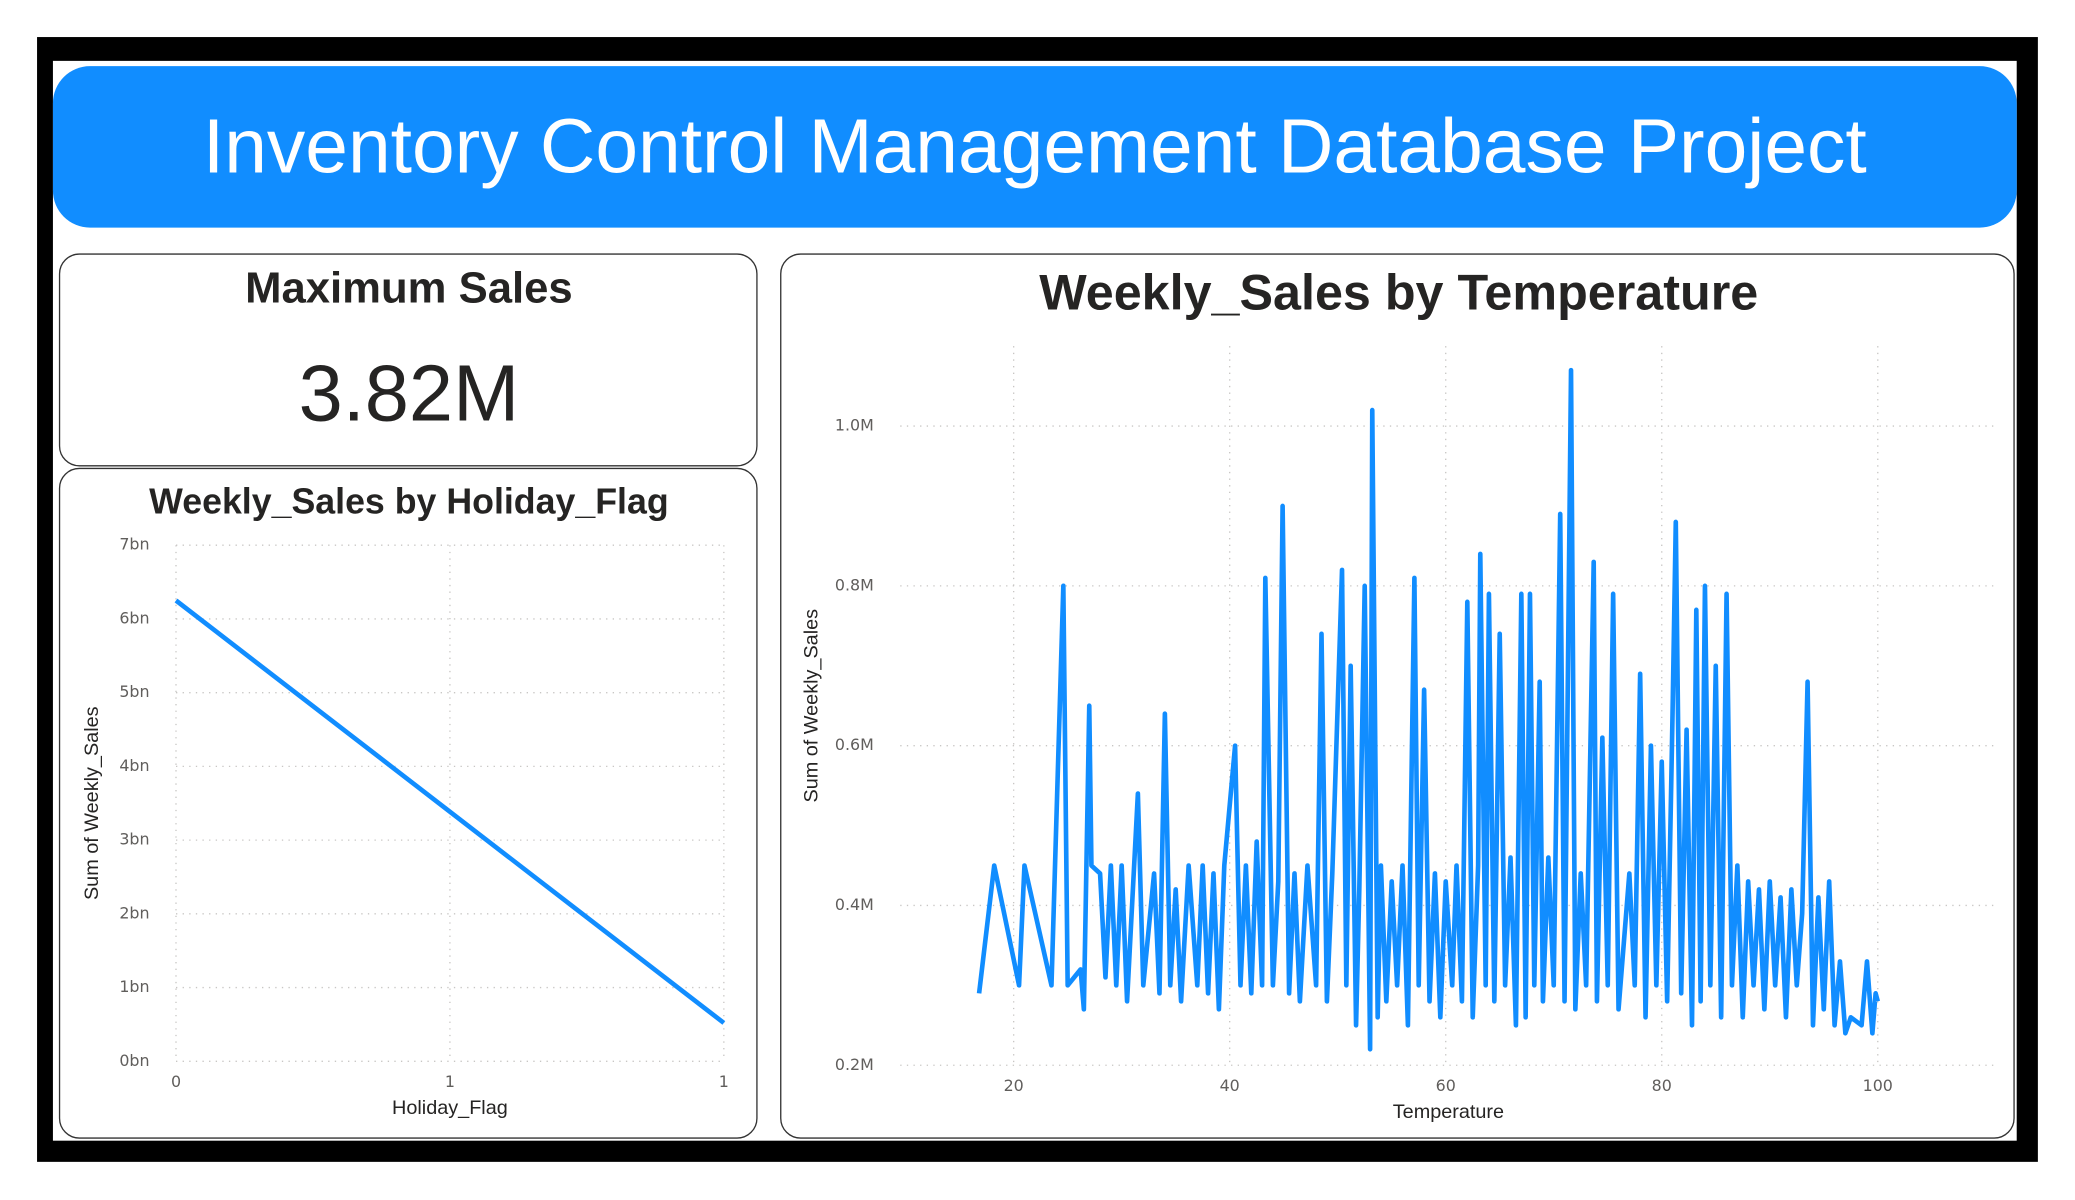 Image resolution: width=2075 pixels, height=1200 pixels. I want to click on kpi-value: 3.82M, so click(409, 393).